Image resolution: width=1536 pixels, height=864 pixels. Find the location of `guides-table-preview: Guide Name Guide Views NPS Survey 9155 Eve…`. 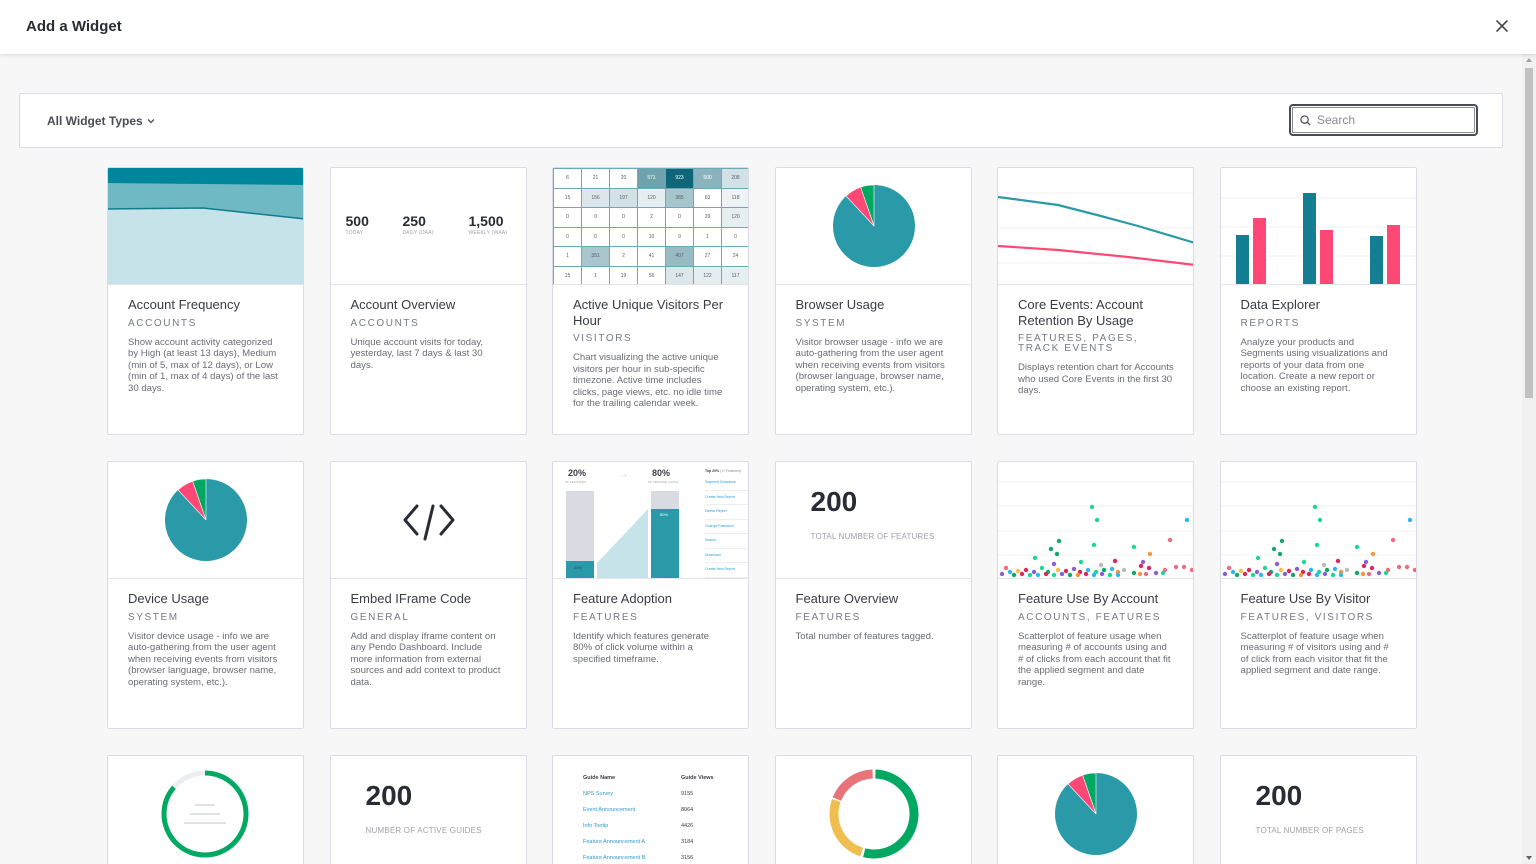

guides-table-preview: Guide Name Guide Views NPS Survey 9155 Eve… is located at coordinates (650, 810).